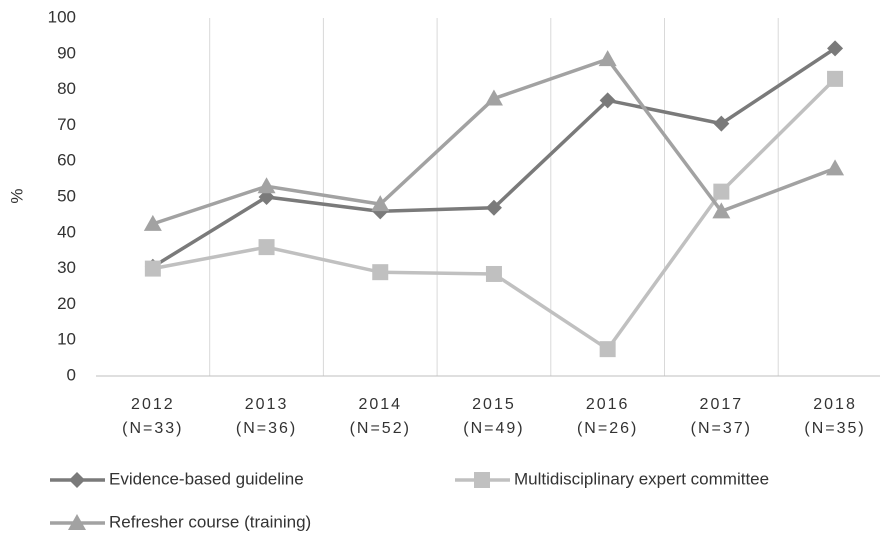 The height and width of the screenshot is (537, 882). I want to click on y-tick-label: 30, so click(66, 267).